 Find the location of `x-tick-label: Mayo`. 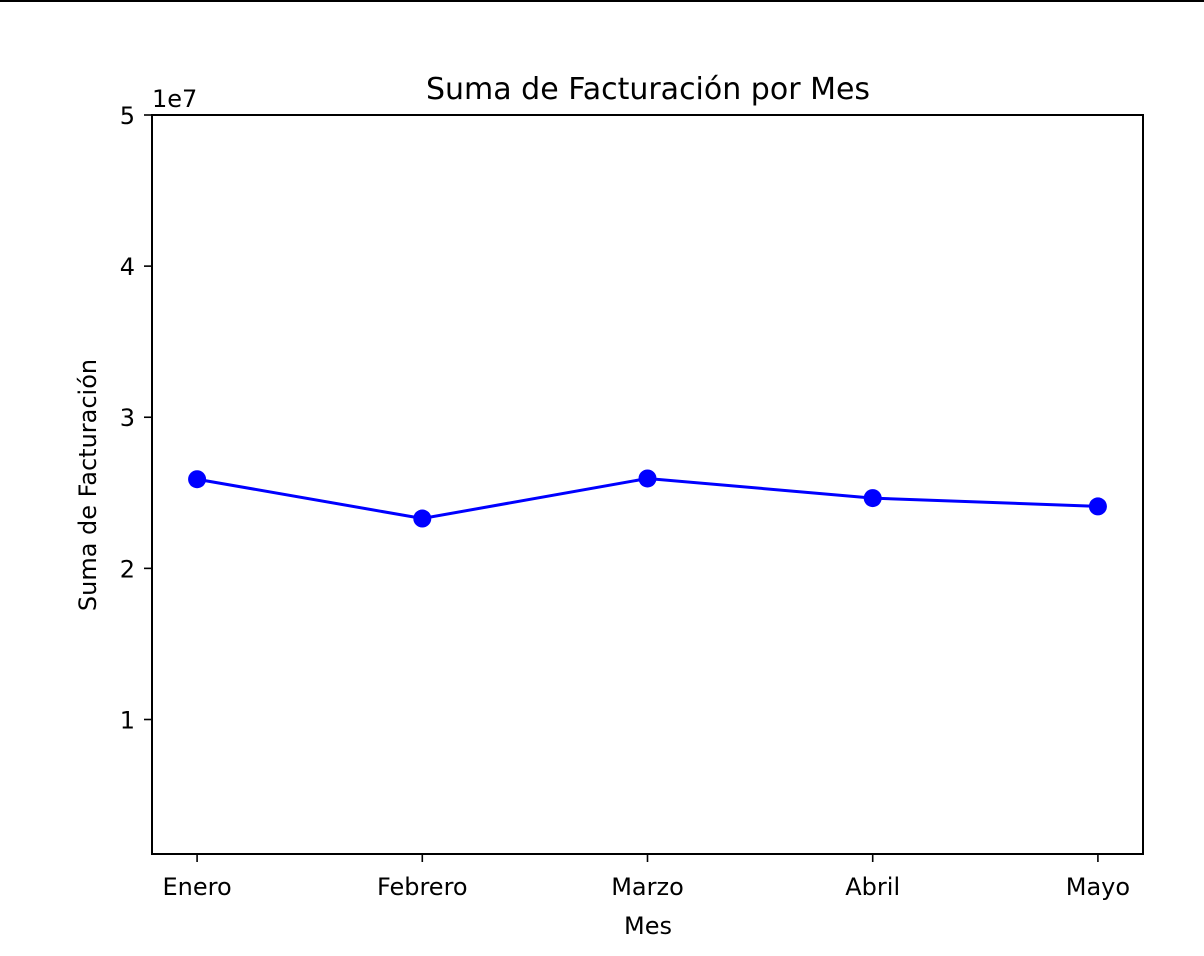

x-tick-label: Mayo is located at coordinates (1098, 887).